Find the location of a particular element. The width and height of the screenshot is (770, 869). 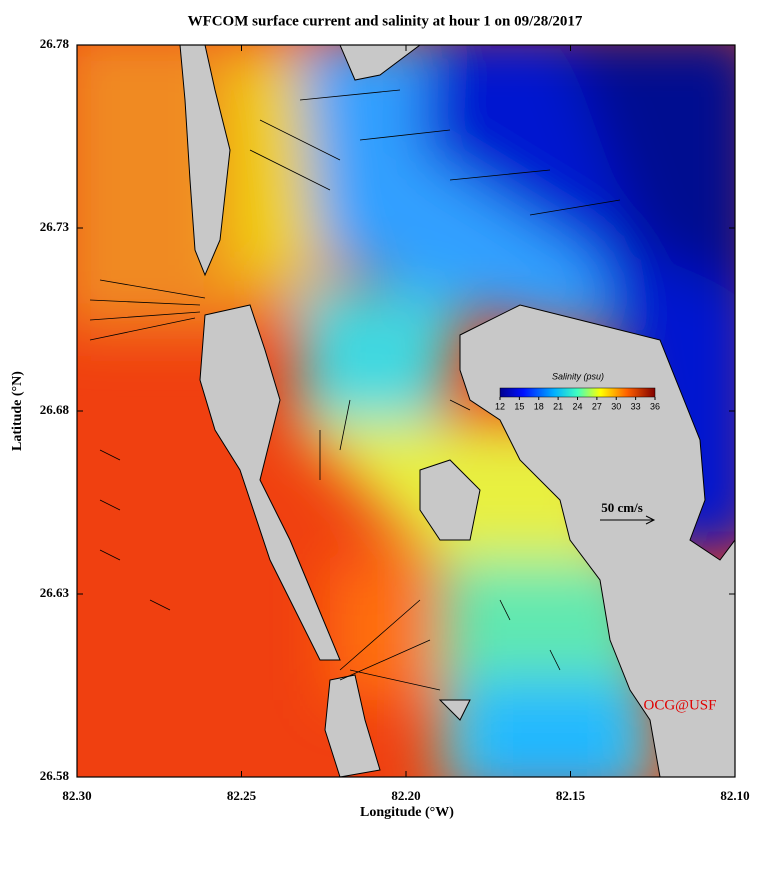

colorbar-tick-label: 24 is located at coordinates (577, 406).